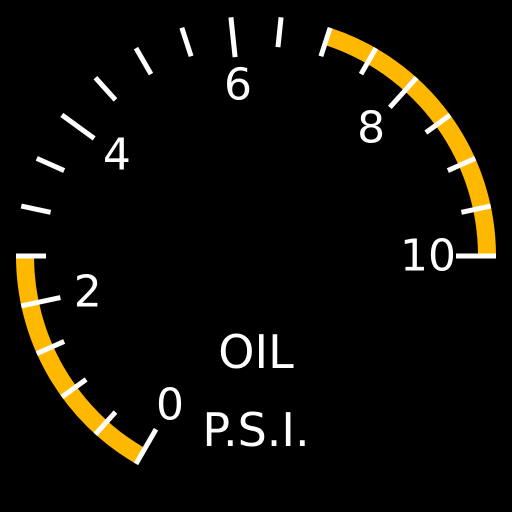 This screenshot has height=512, width=512. What do you see at coordinates (238, 84) in the screenshot?
I see `scale-label-6: 6` at bounding box center [238, 84].